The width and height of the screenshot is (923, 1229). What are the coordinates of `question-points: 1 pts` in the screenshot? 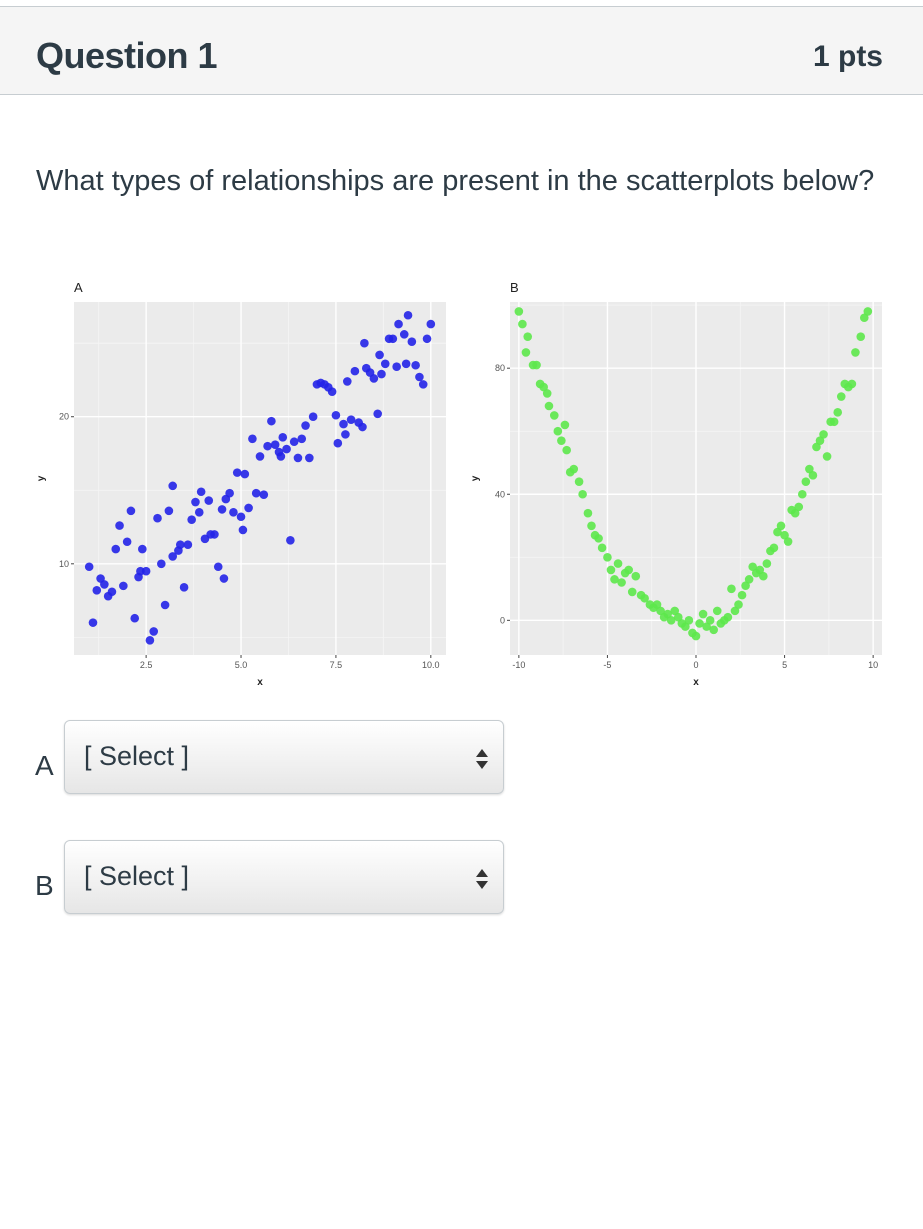 It's located at (847, 56).